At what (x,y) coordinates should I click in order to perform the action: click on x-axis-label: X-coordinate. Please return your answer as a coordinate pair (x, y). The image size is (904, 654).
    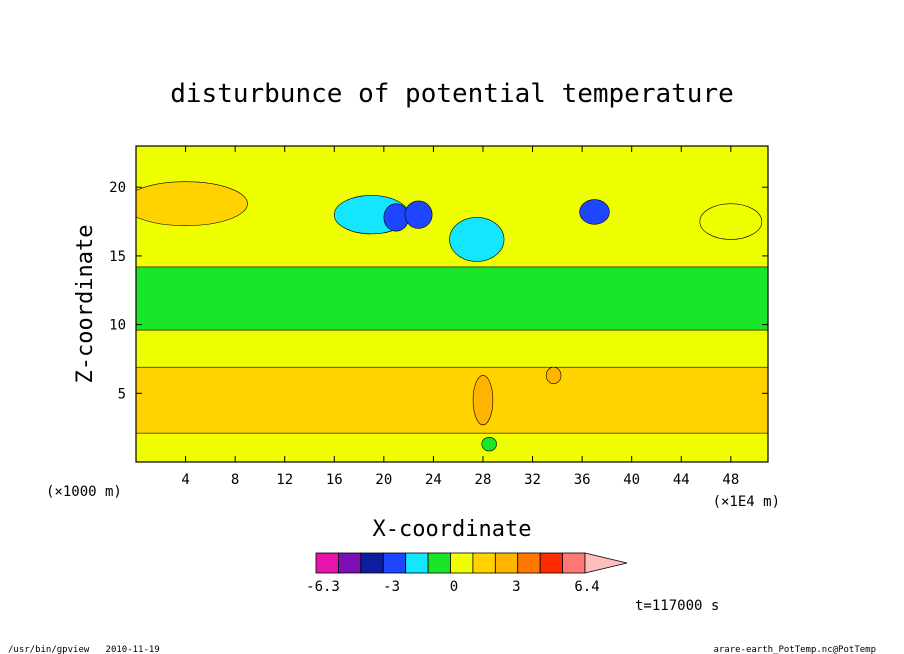
    Looking at the image, I should click on (452, 529).